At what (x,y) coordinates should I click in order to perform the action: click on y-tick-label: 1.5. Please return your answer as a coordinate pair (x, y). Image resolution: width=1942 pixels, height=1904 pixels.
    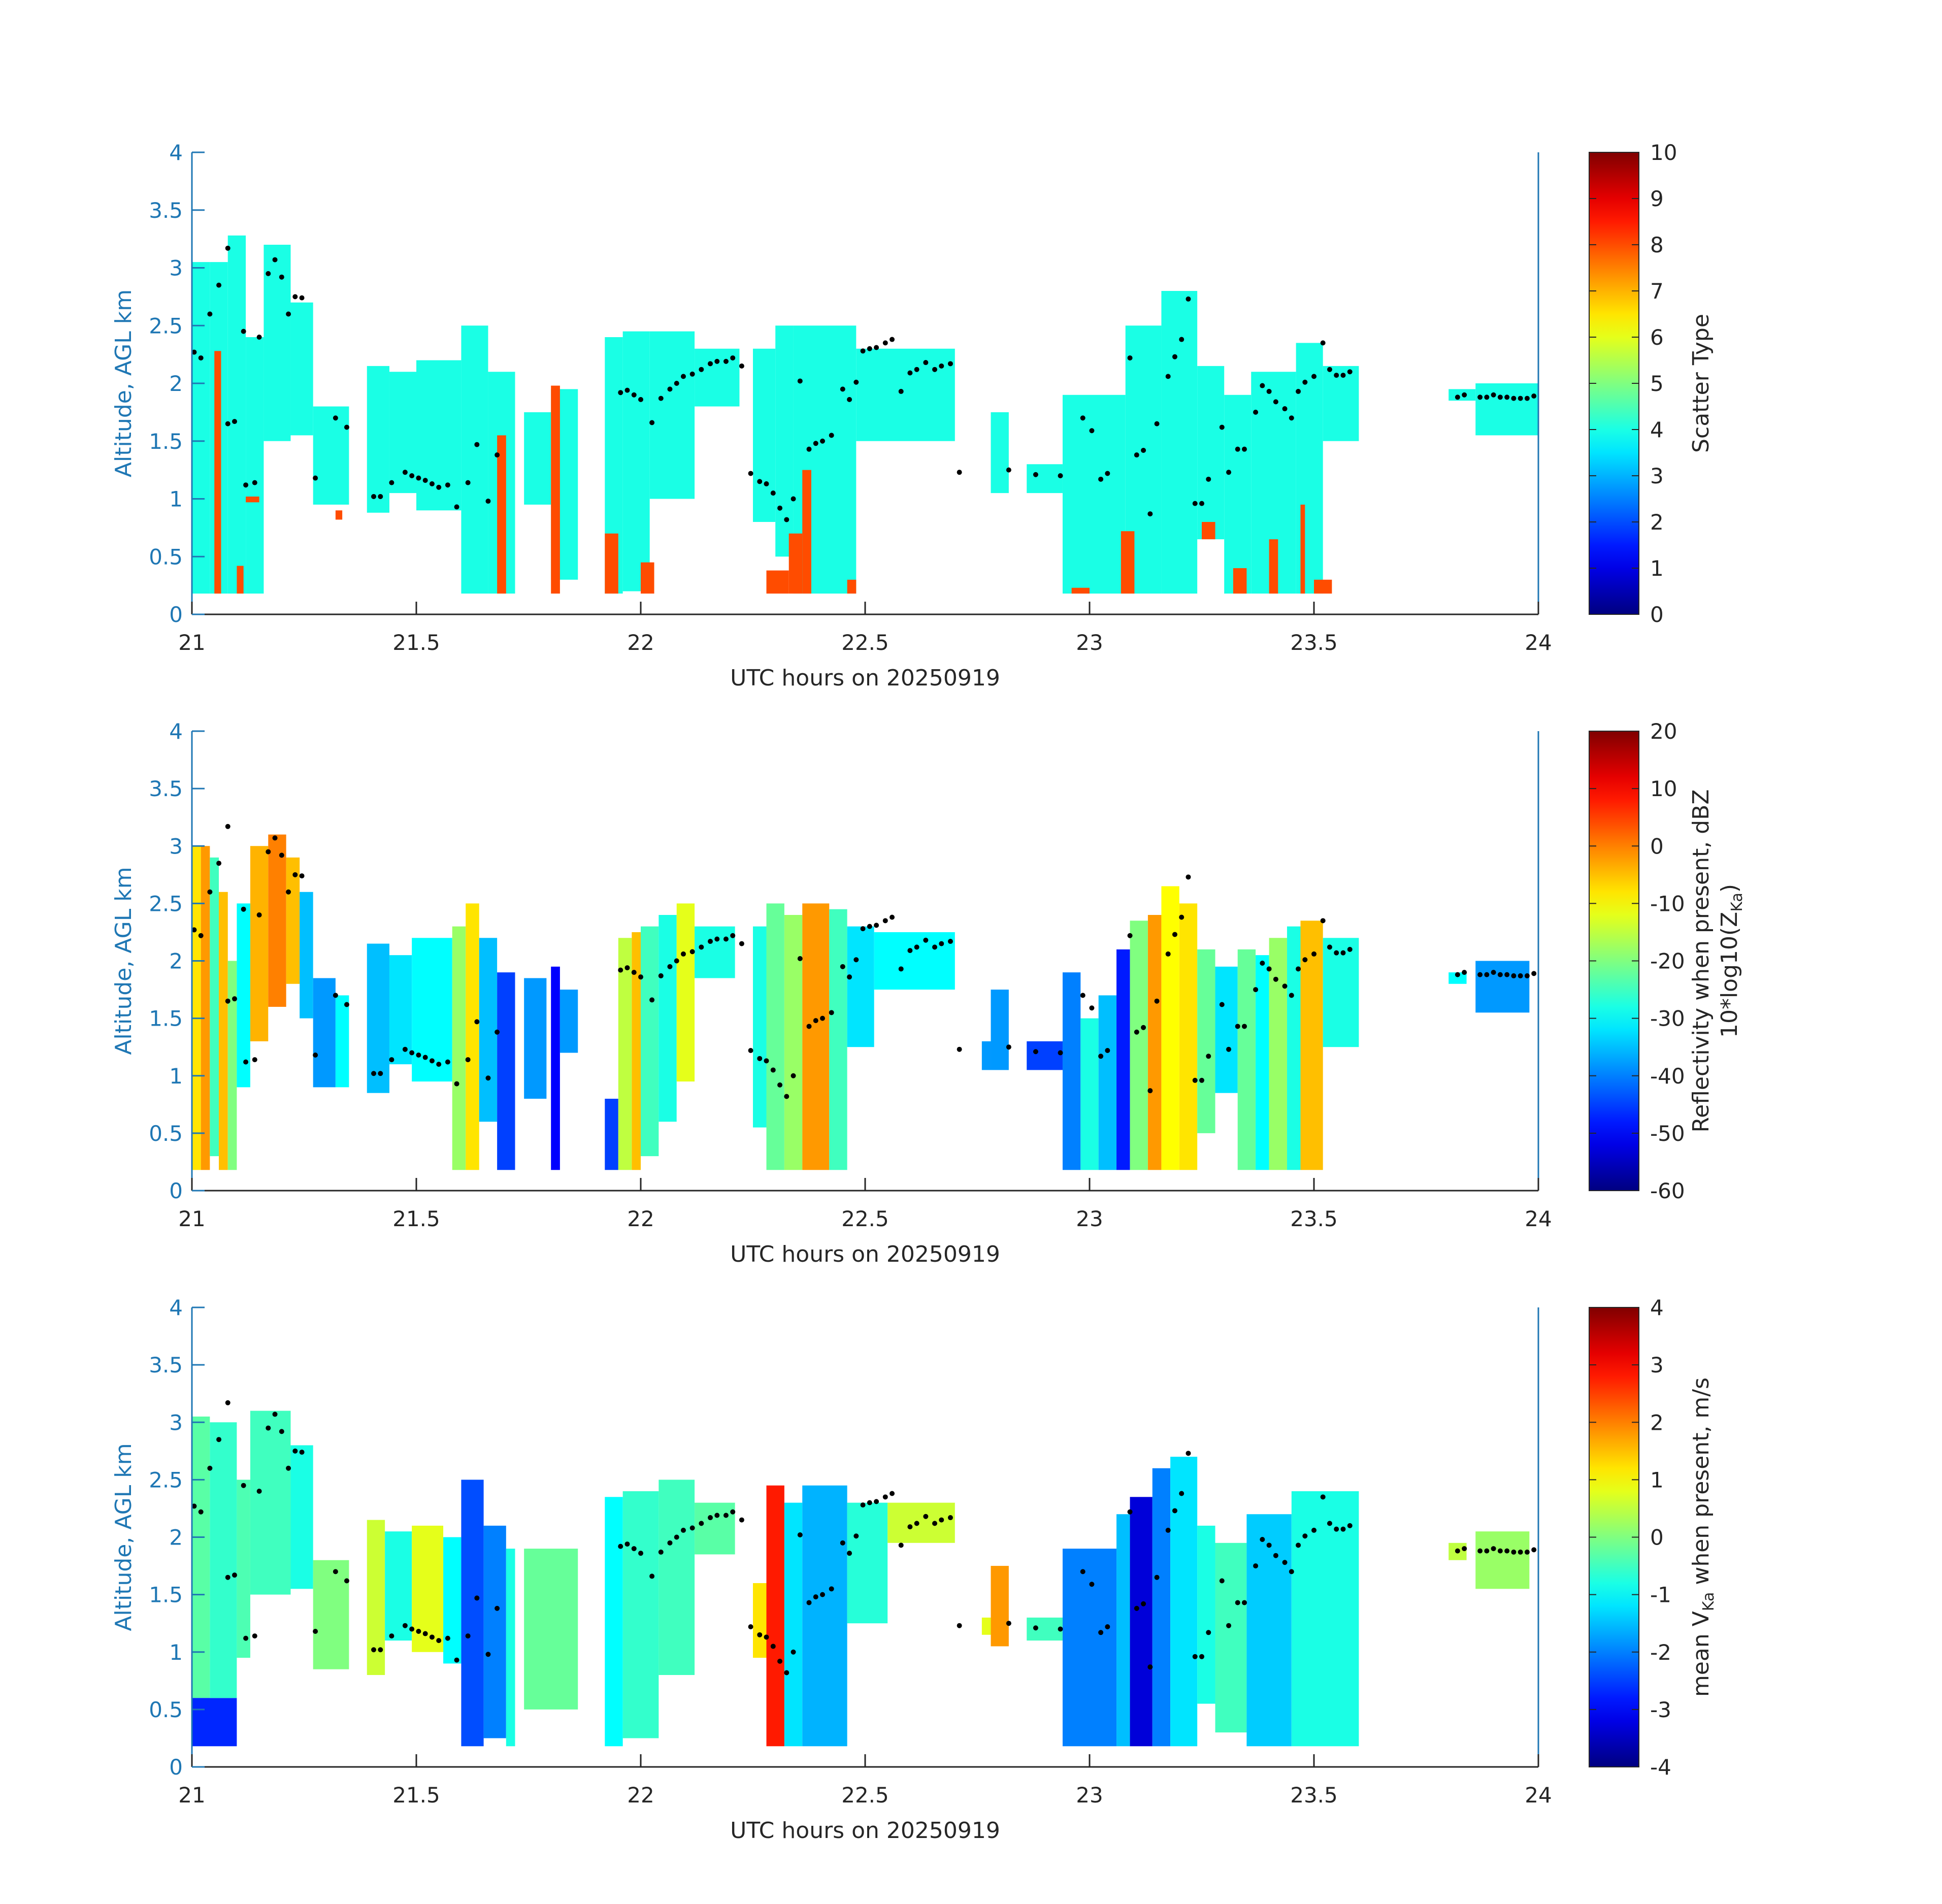
    Looking at the image, I should click on (166, 442).